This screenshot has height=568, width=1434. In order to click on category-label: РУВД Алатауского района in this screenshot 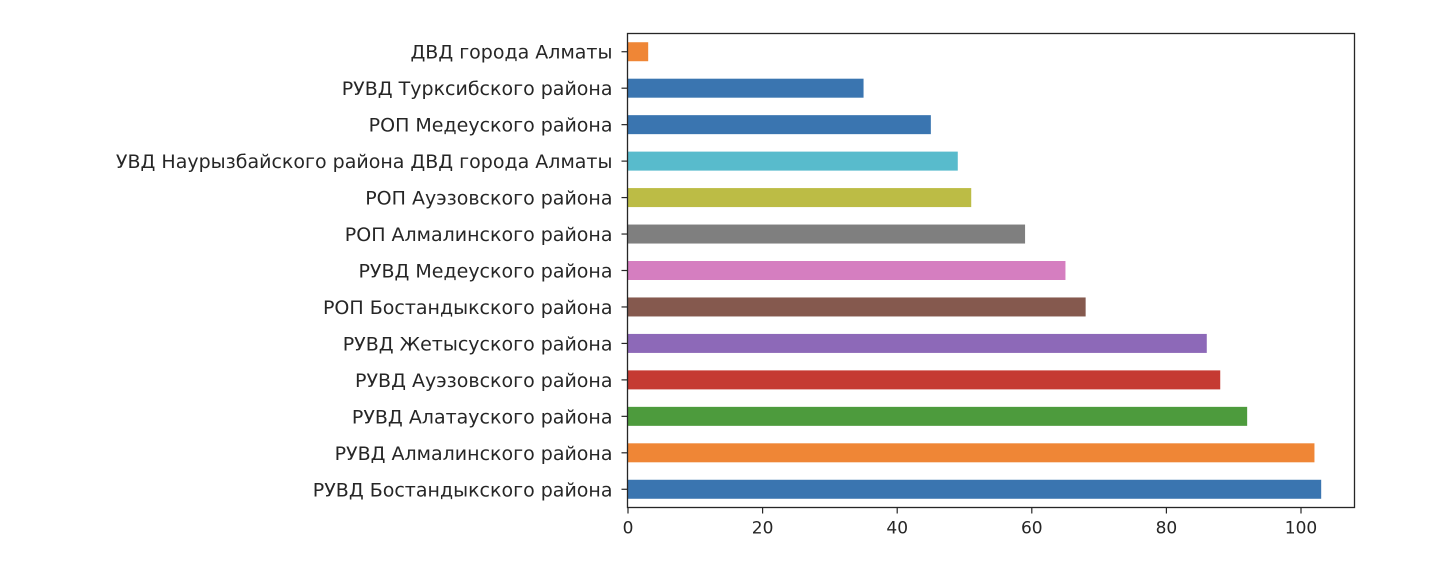, I will do `click(482, 417)`.